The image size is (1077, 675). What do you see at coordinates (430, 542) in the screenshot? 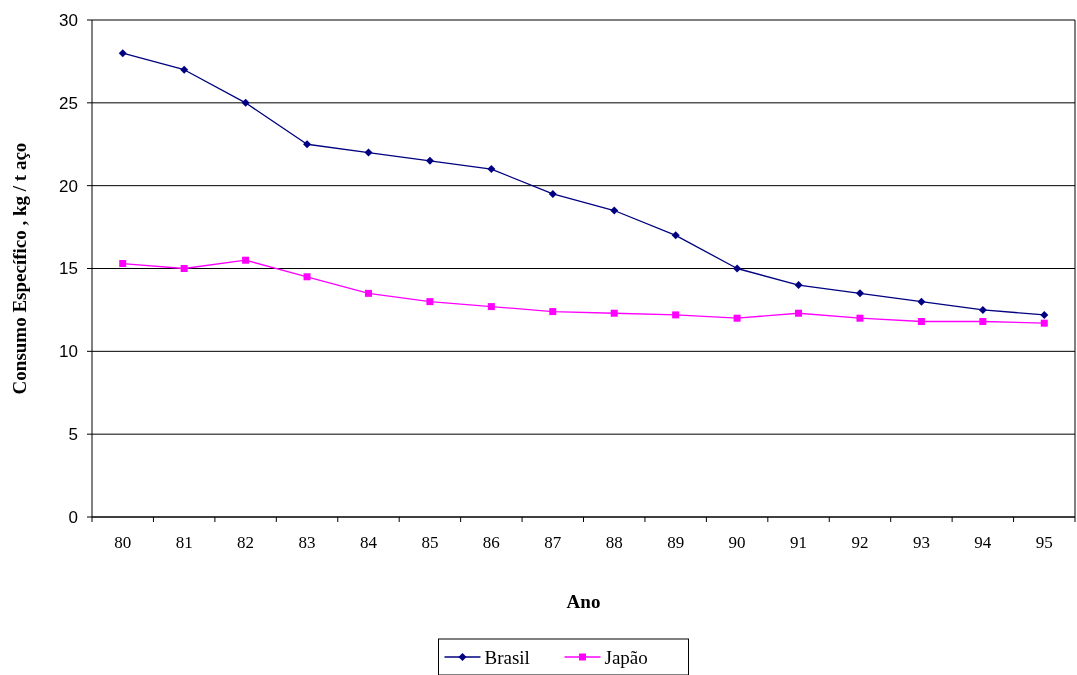
I see `x-tick-label: 85` at bounding box center [430, 542].